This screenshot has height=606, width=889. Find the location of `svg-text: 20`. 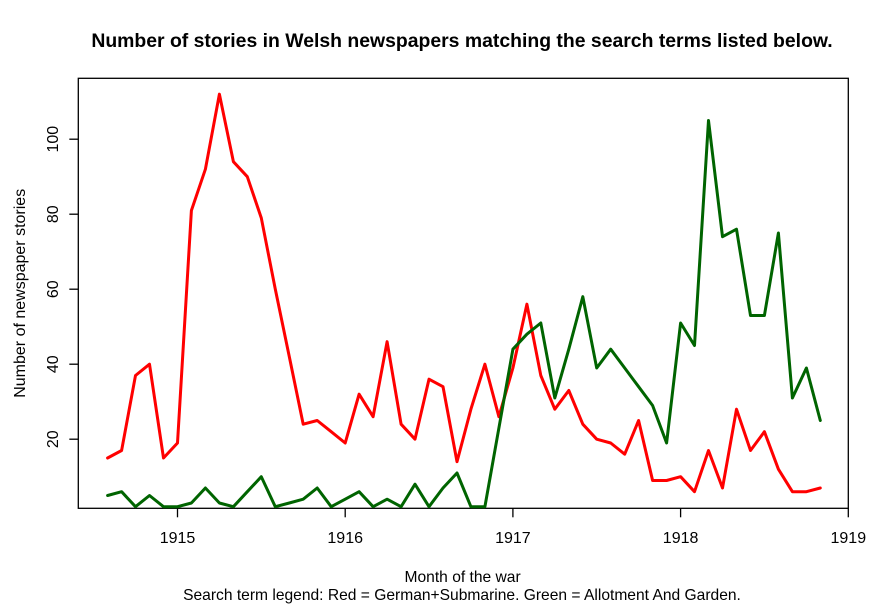

svg-text: 20 is located at coordinates (53, 439).